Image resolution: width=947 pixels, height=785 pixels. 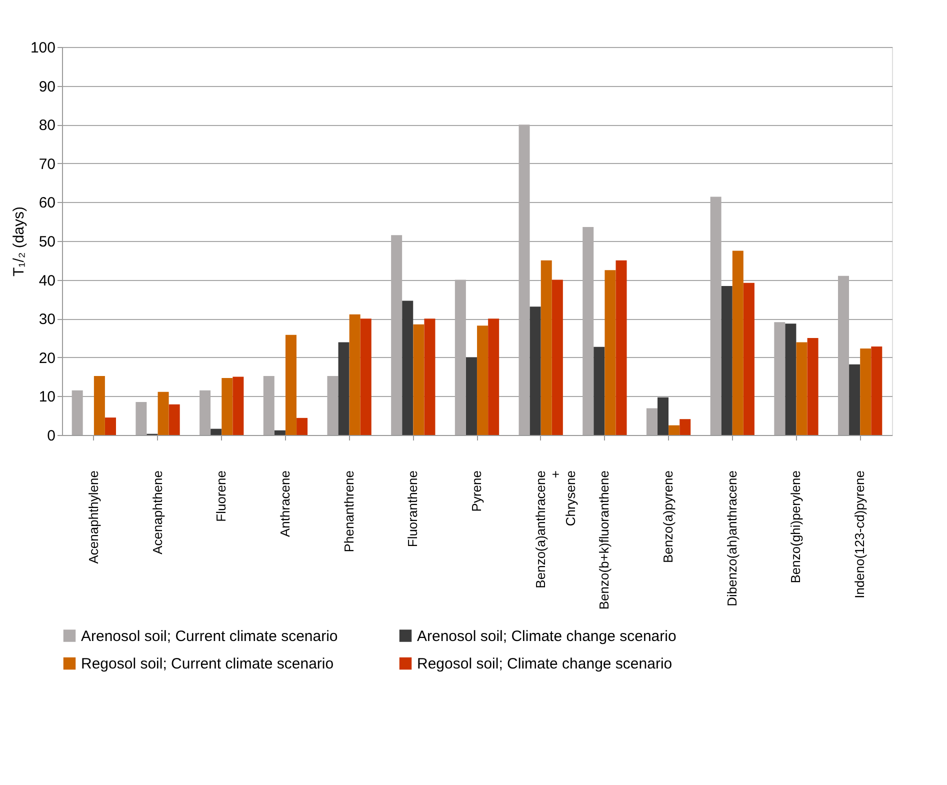 I want to click on legend-label: Arenosol soil; Current climate scenario, so click(x=209, y=636).